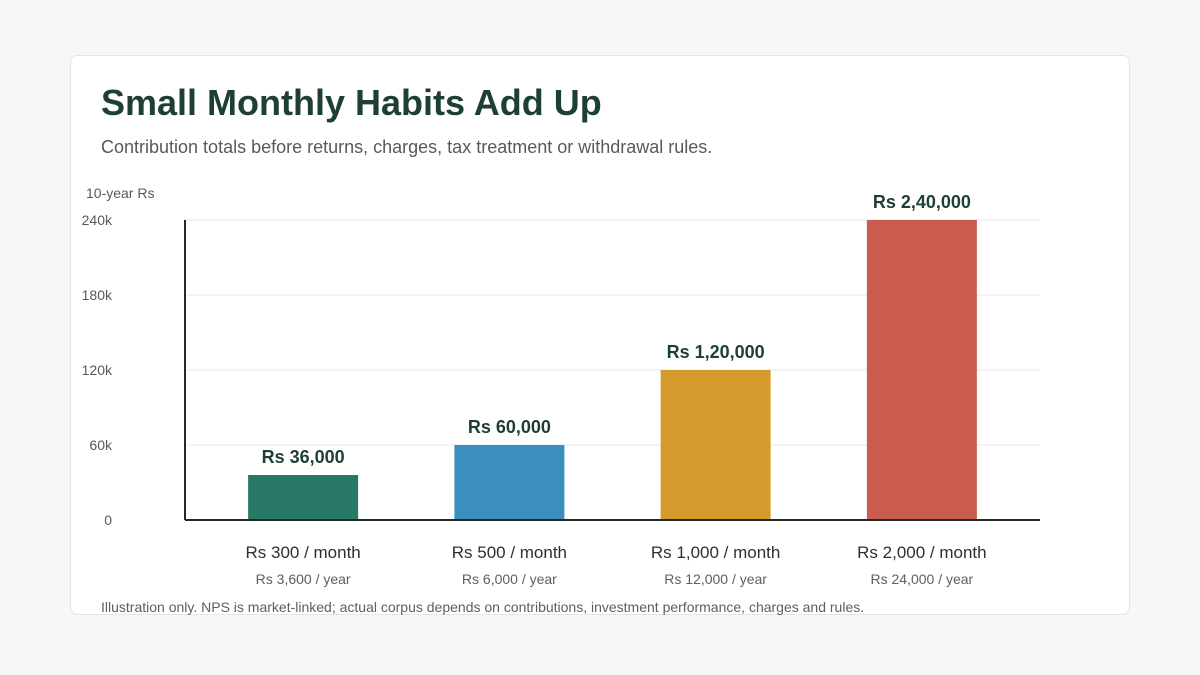 This screenshot has width=1200, height=675. Describe the element at coordinates (120, 193) in the screenshot. I see `y-axis-label: 10-year Rs` at that location.